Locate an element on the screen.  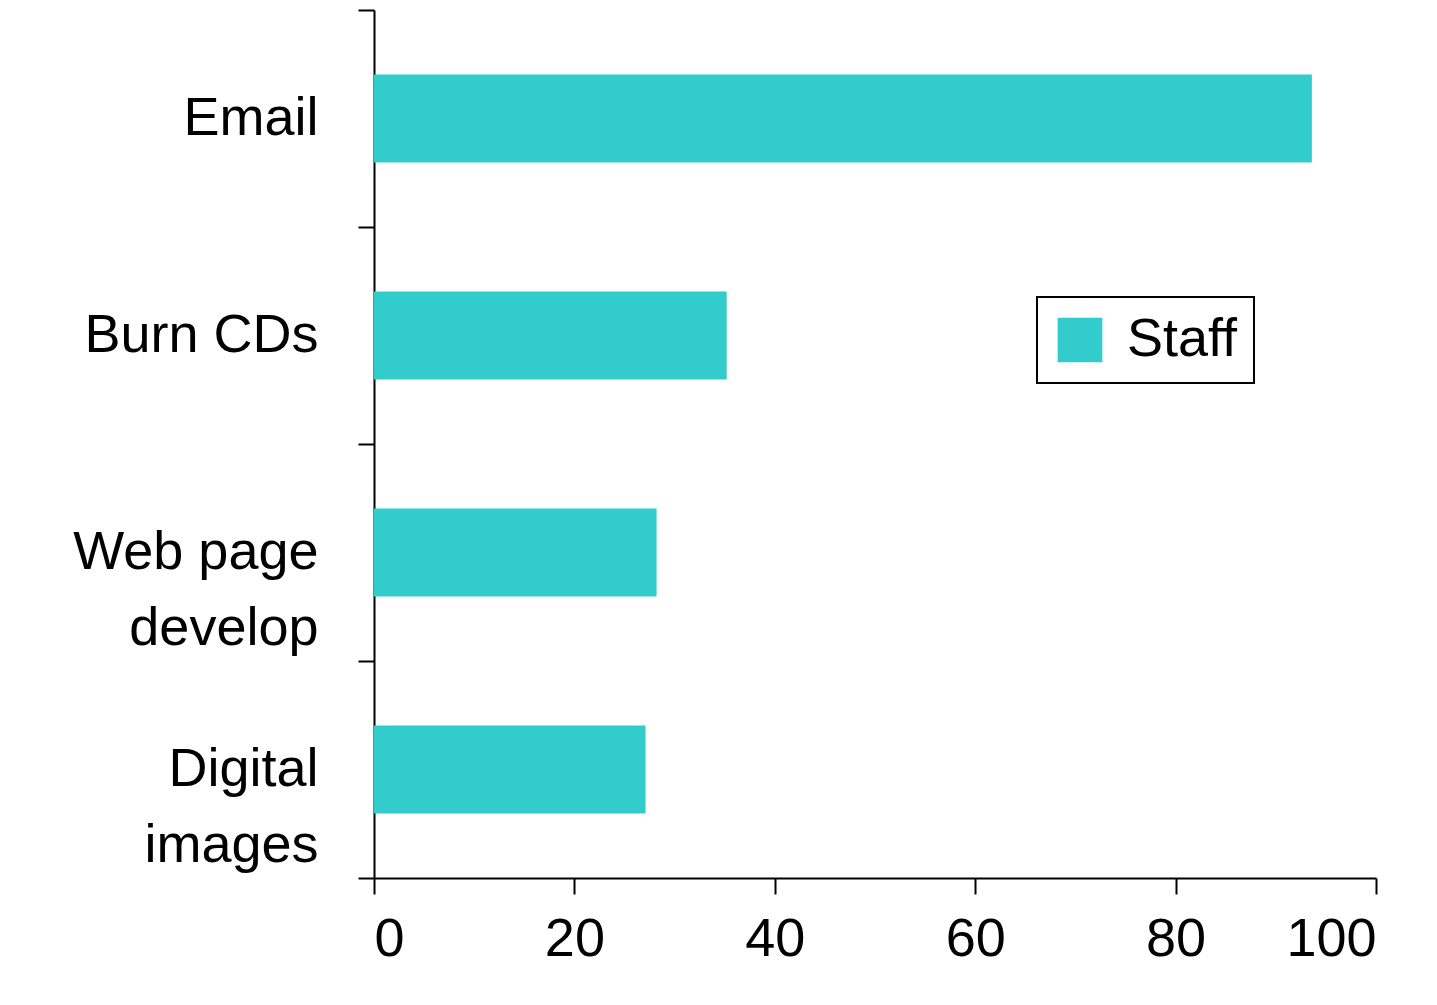
y-tick-label: Burn CDs is located at coordinates (201, 333).